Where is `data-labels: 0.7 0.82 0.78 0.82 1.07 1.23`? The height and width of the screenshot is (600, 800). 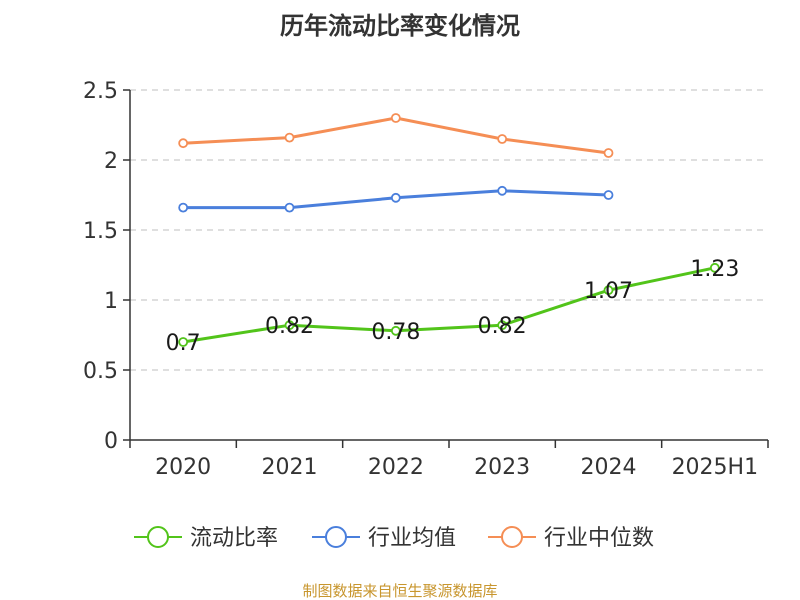 data-labels: 0.7 0.82 0.78 0.82 1.07 1.23 is located at coordinates (453, 306).